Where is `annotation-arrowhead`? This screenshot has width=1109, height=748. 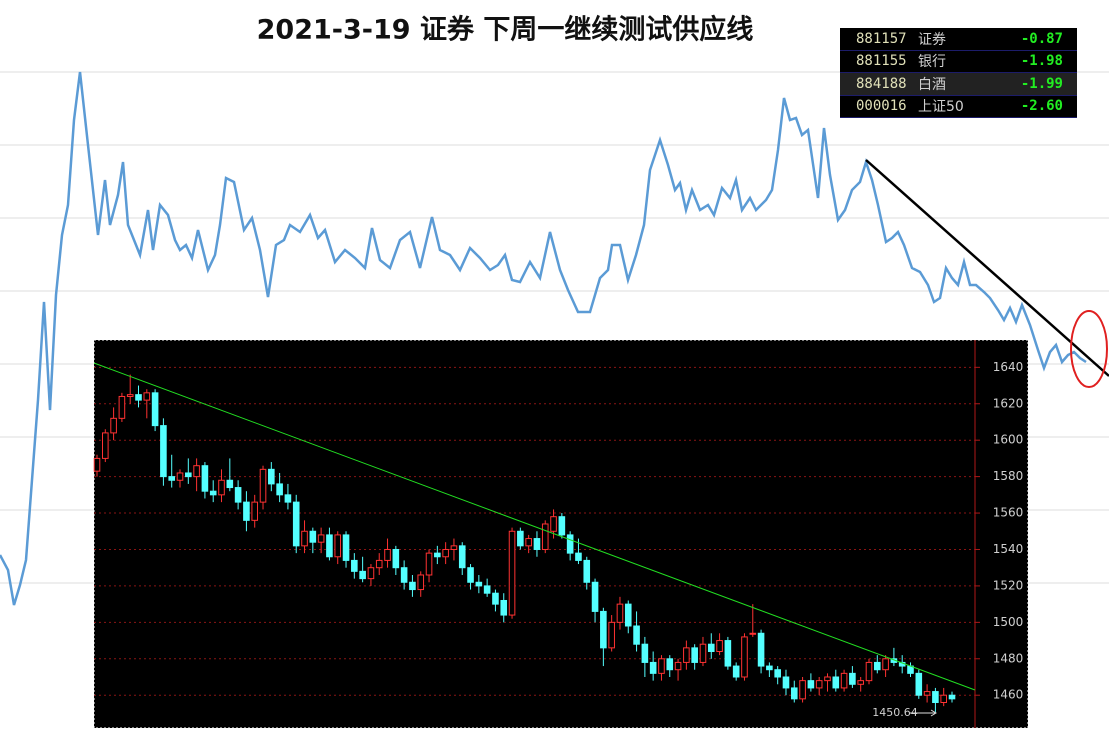
annotation-arrowhead is located at coordinates (933, 713).